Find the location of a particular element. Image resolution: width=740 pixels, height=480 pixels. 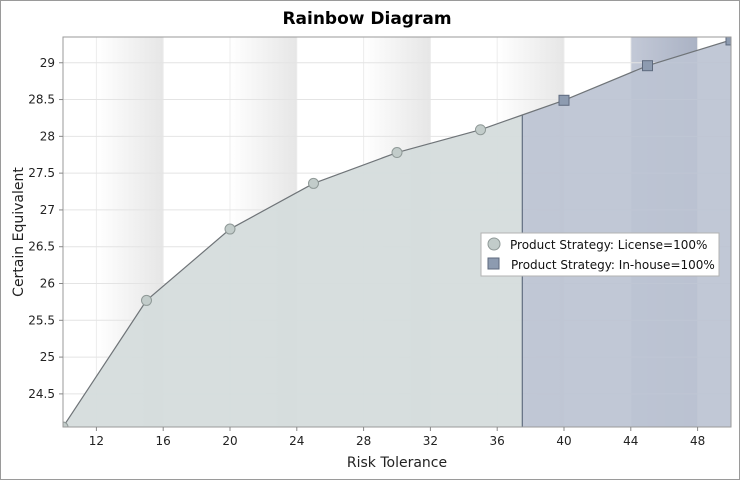

x-tick-label: 24 is located at coordinates (296, 441).